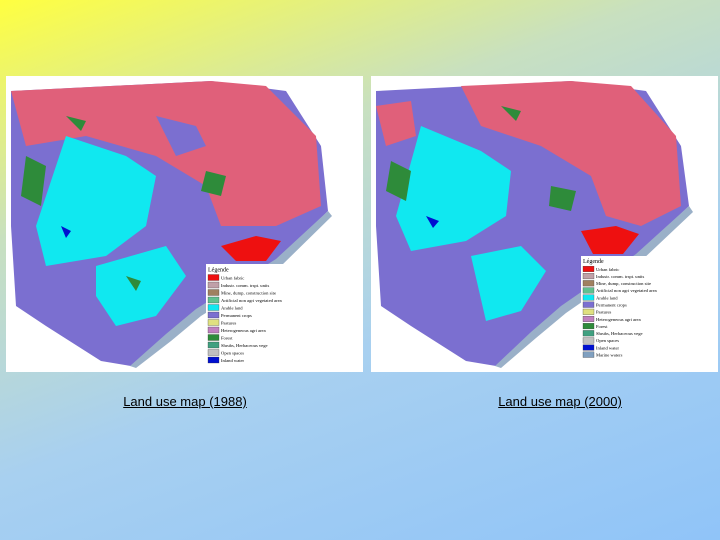  I want to click on caption: Land use map (1988), so click(185, 401).